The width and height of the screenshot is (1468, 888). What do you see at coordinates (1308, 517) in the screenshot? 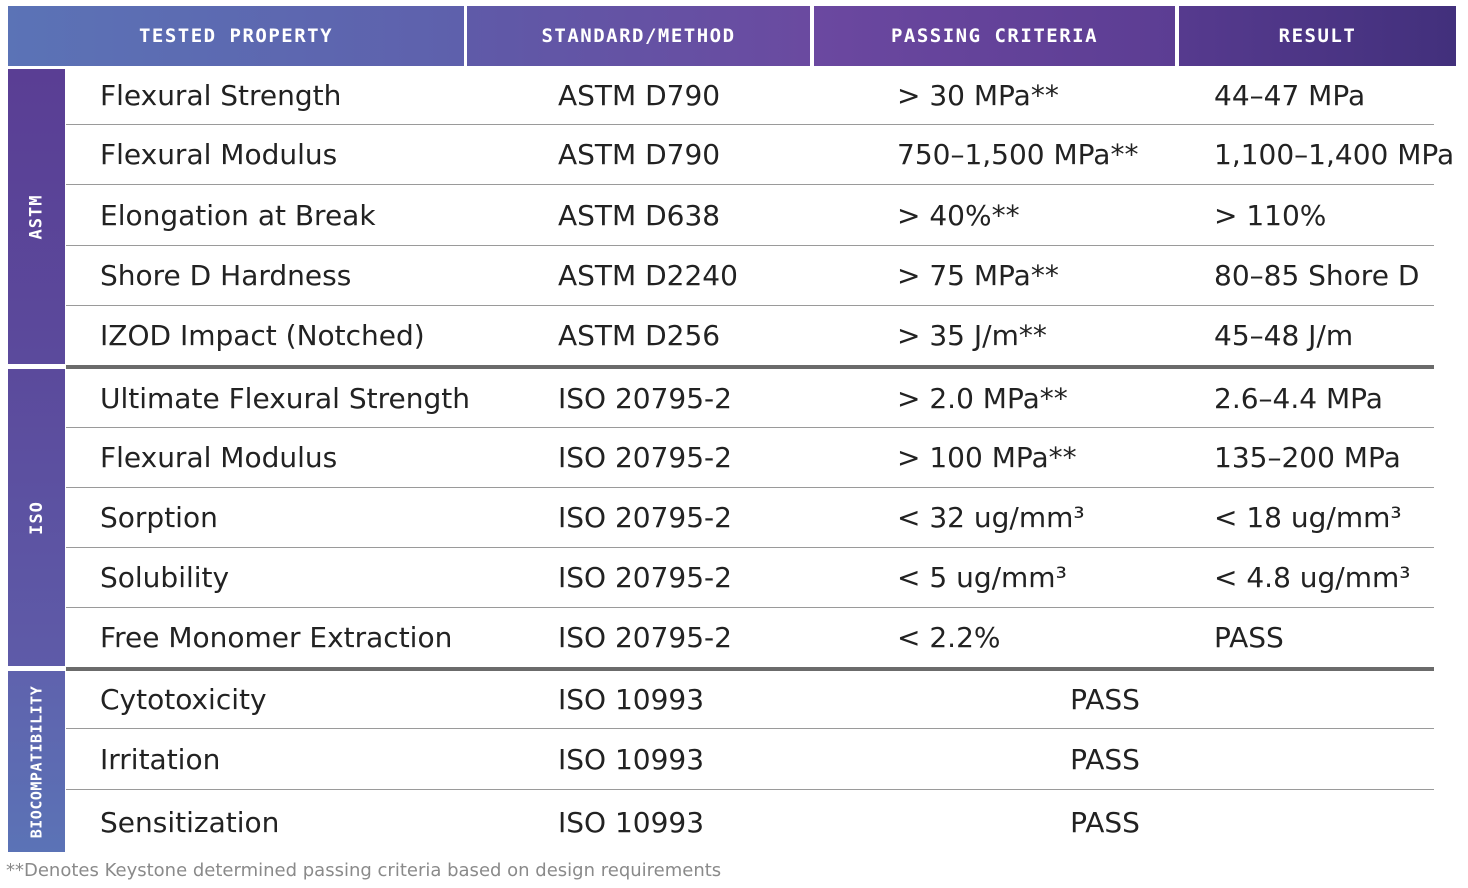
I see `result-cell: < 18 ug/mm³` at bounding box center [1308, 517].